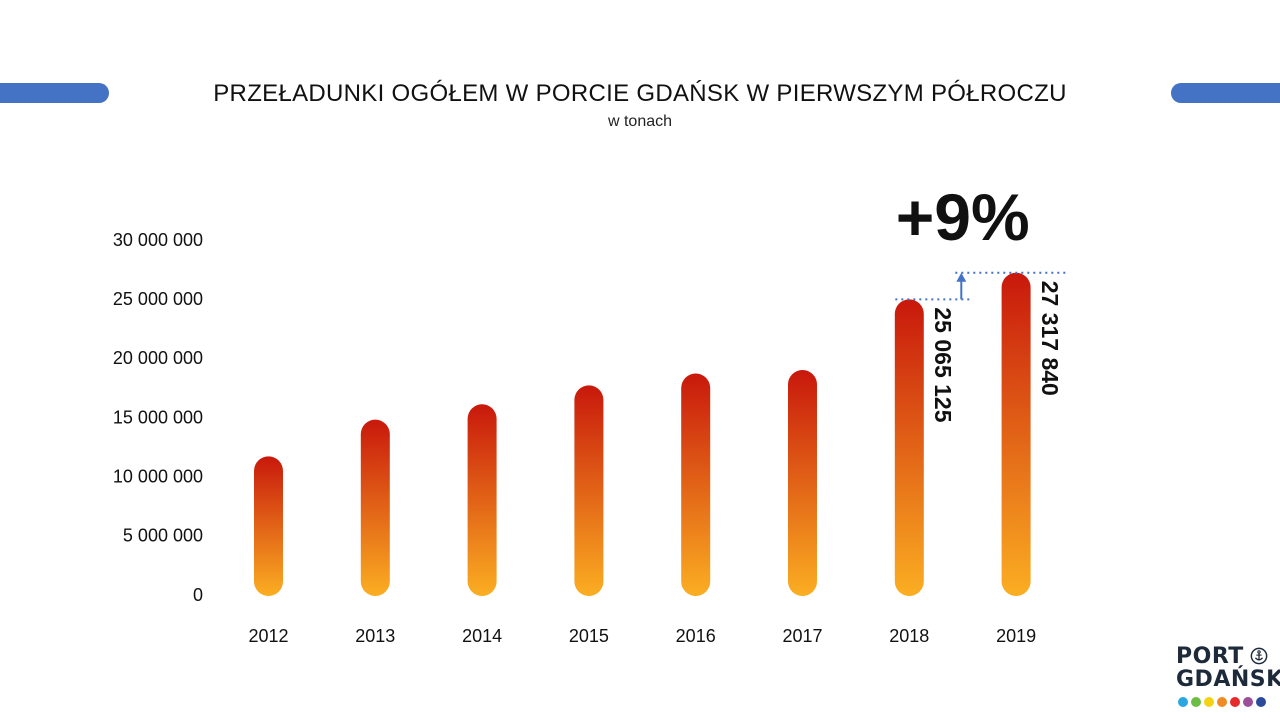  I want to click on y-tick-label: 20 000 000, so click(158, 358).